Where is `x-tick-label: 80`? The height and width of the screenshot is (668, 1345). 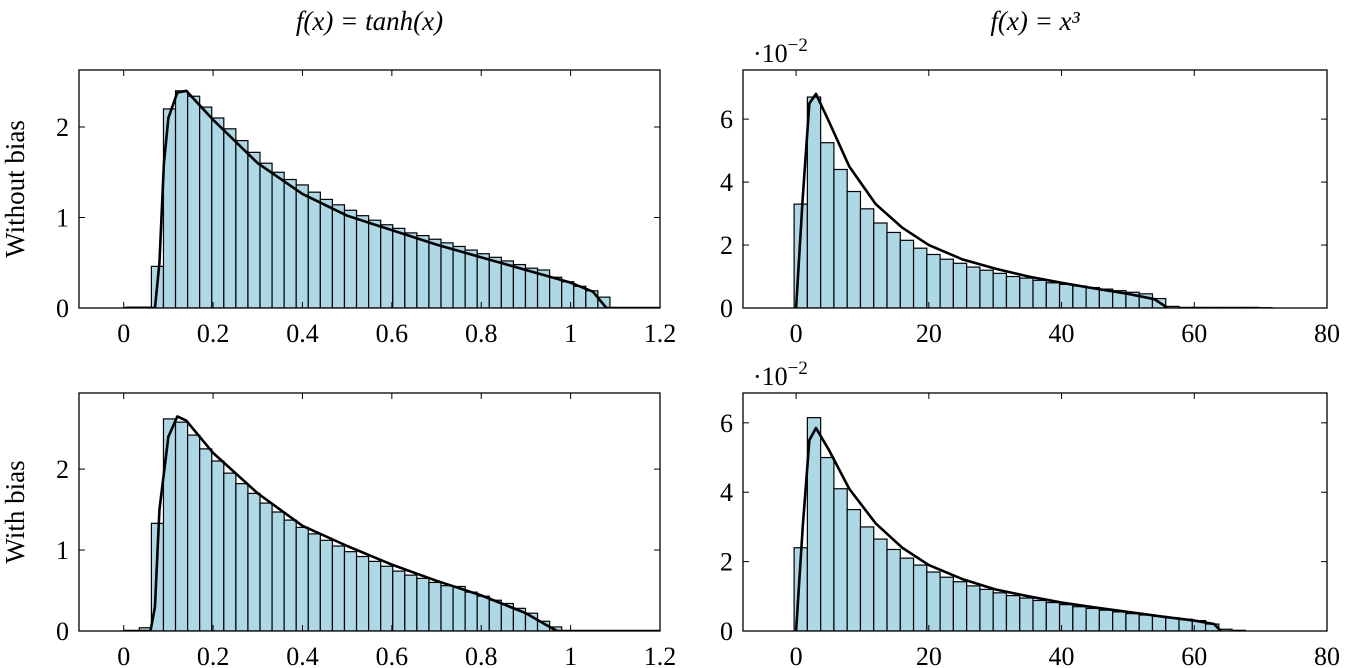 x-tick-label: 80 is located at coordinates (1327, 333).